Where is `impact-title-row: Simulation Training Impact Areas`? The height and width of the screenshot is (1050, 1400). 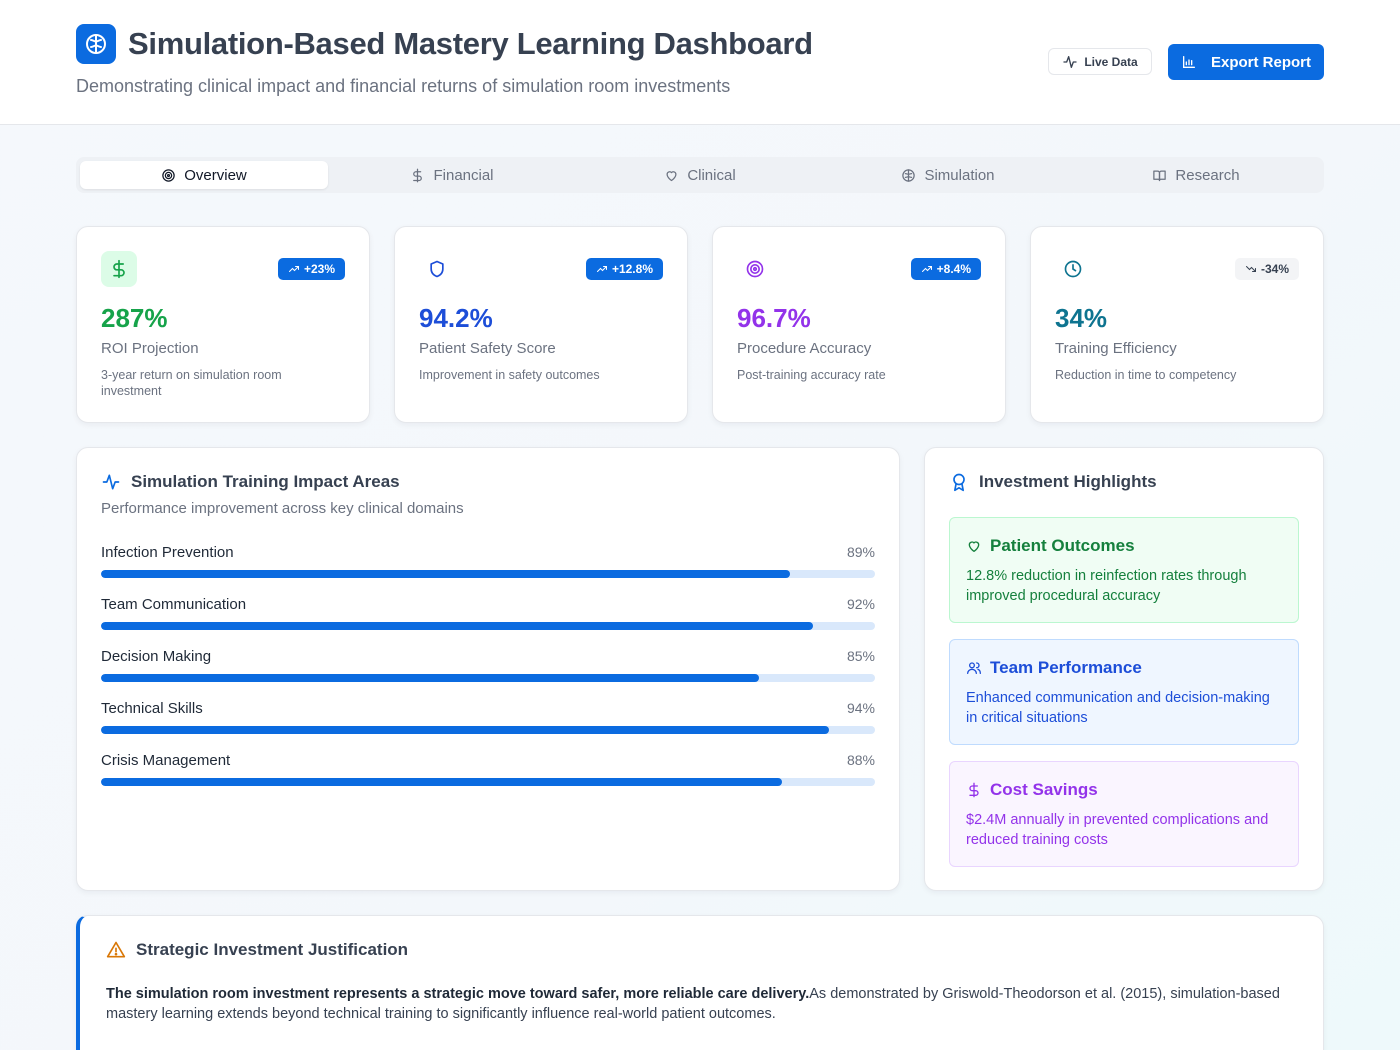
impact-title-row: Simulation Training Impact Areas is located at coordinates (250, 482).